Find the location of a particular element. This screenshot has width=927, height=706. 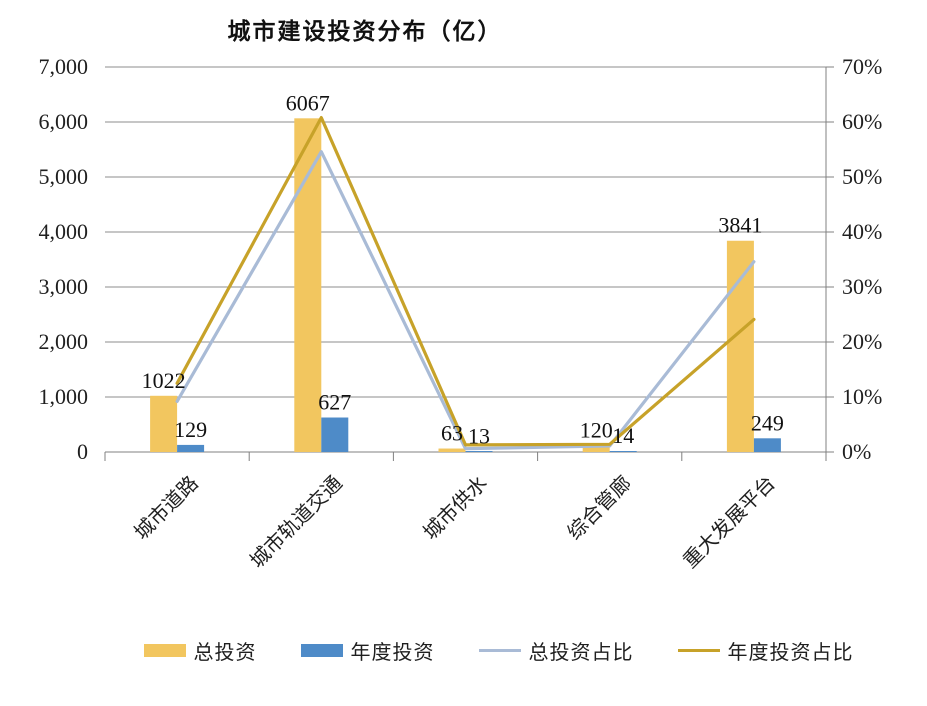

data-label-总投资-城市轨道交通: 6067 is located at coordinates (308, 102).